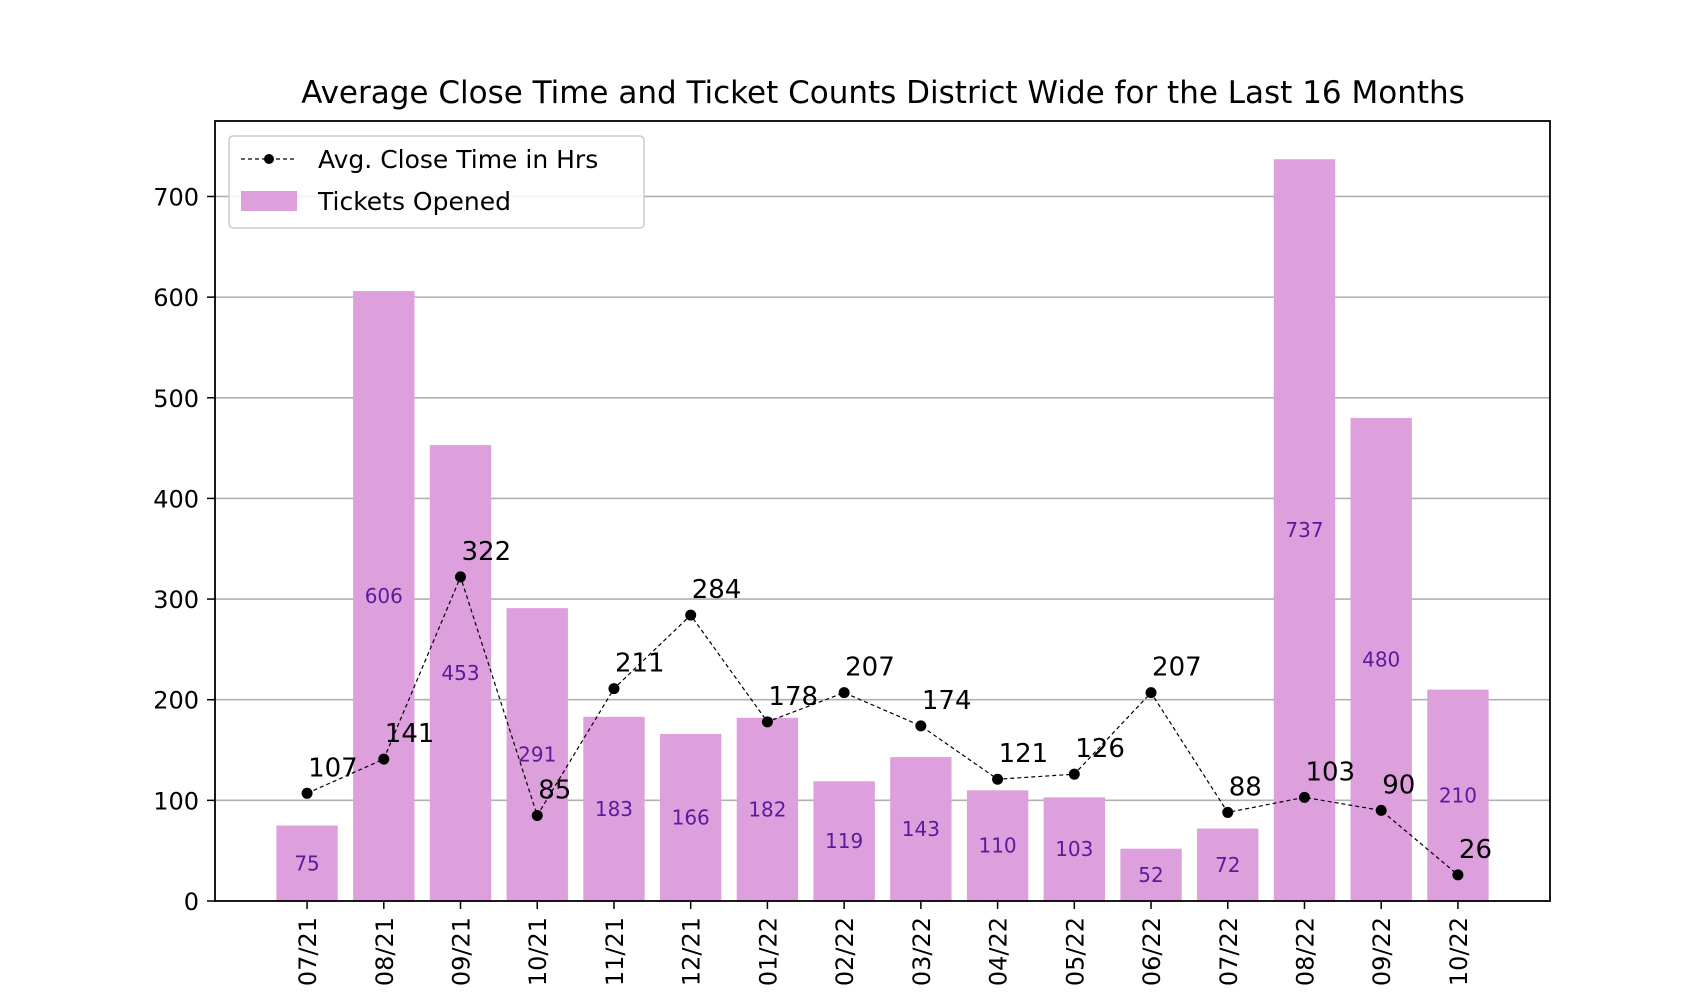 This screenshot has width=1700, height=1000. I want to click on x-tick-label: 05/22, so click(1075, 951).